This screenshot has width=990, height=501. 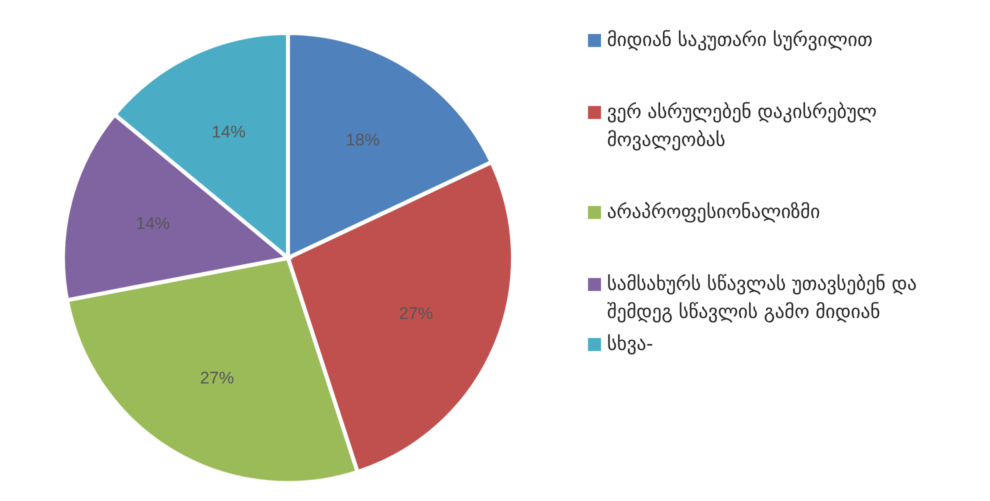 What do you see at coordinates (740, 40) in the screenshot?
I see `legend-label: მიდიან საკუთარი სურვილით` at bounding box center [740, 40].